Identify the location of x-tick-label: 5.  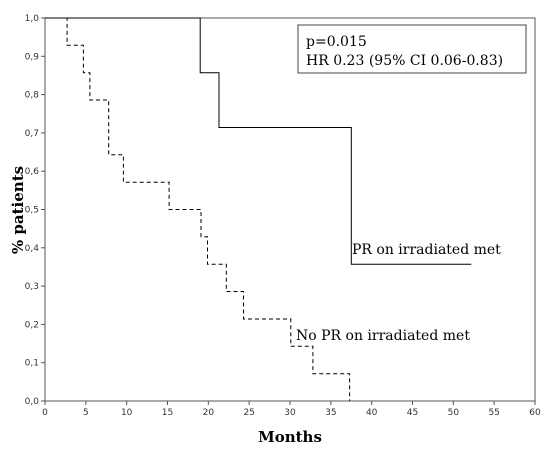
(86, 413).